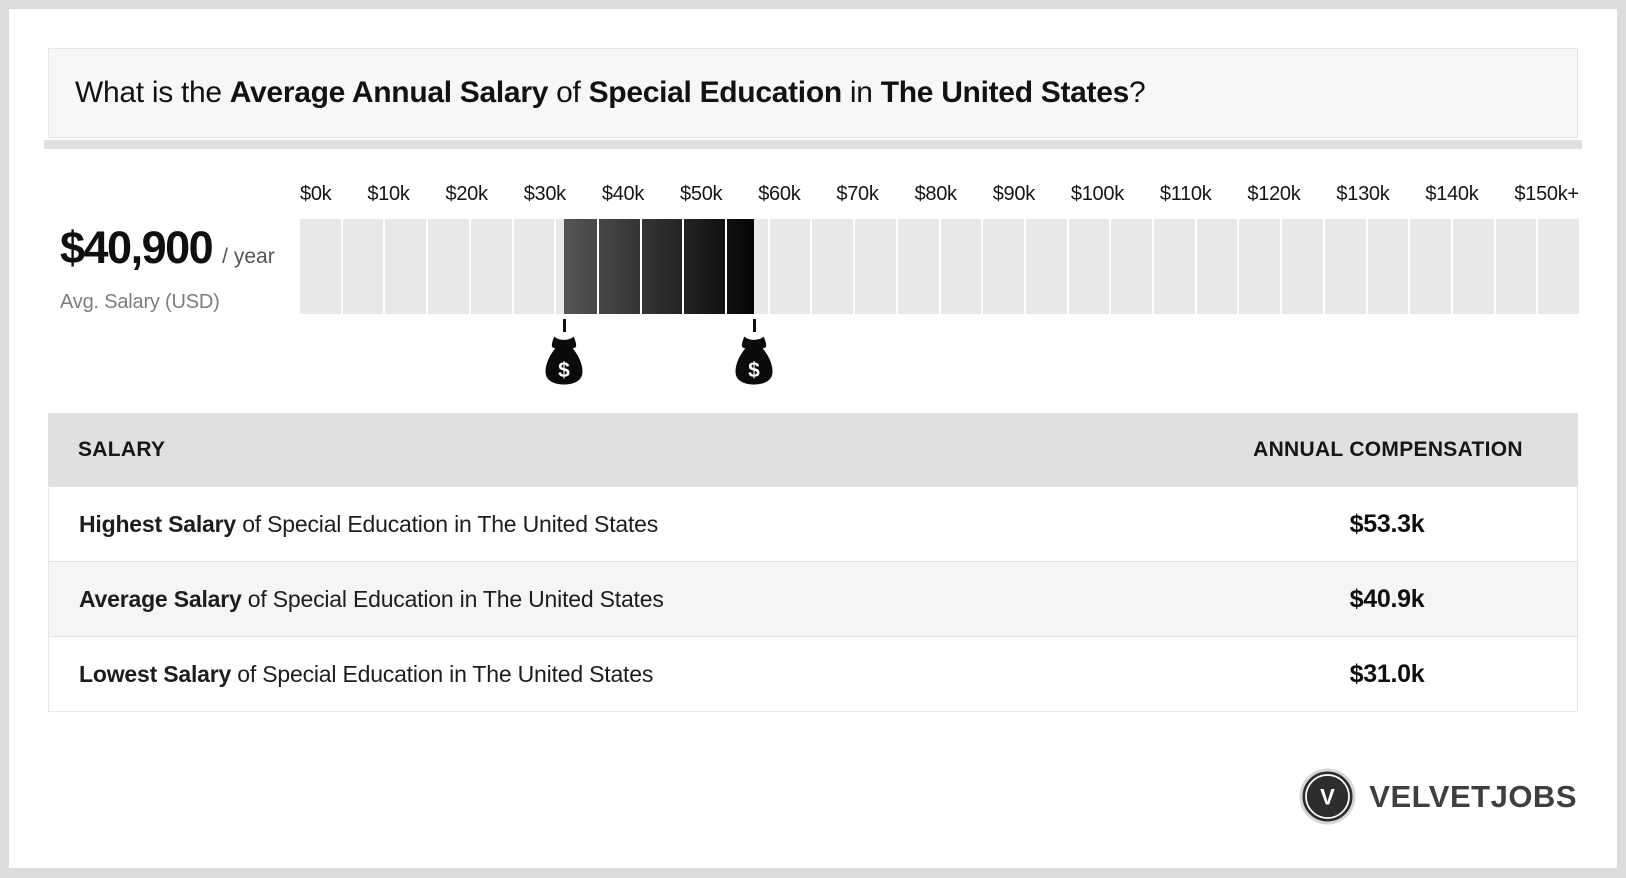 The image size is (1626, 878). What do you see at coordinates (1274, 194) in the screenshot?
I see `axis-label: $120k` at bounding box center [1274, 194].